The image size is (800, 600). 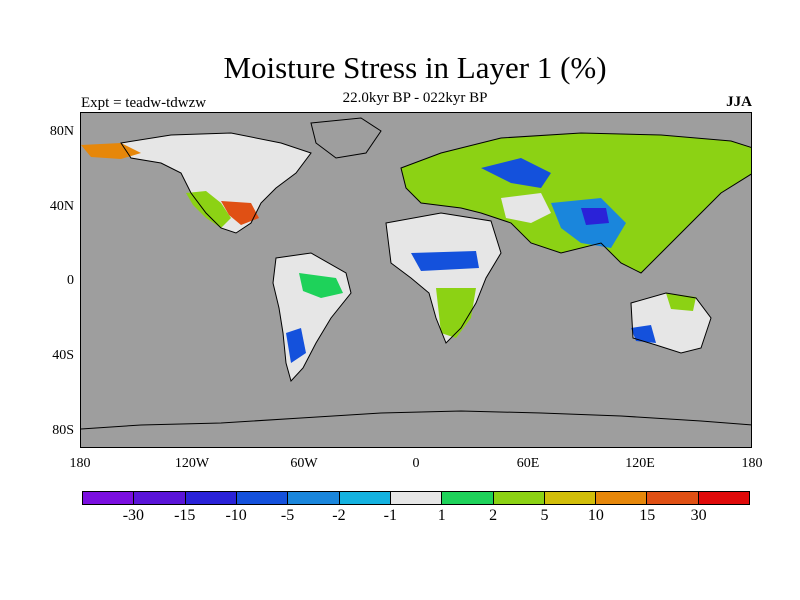 What do you see at coordinates (415, 67) in the screenshot?
I see `plot-title: Moisture Stress in Layer 1 (%)` at bounding box center [415, 67].